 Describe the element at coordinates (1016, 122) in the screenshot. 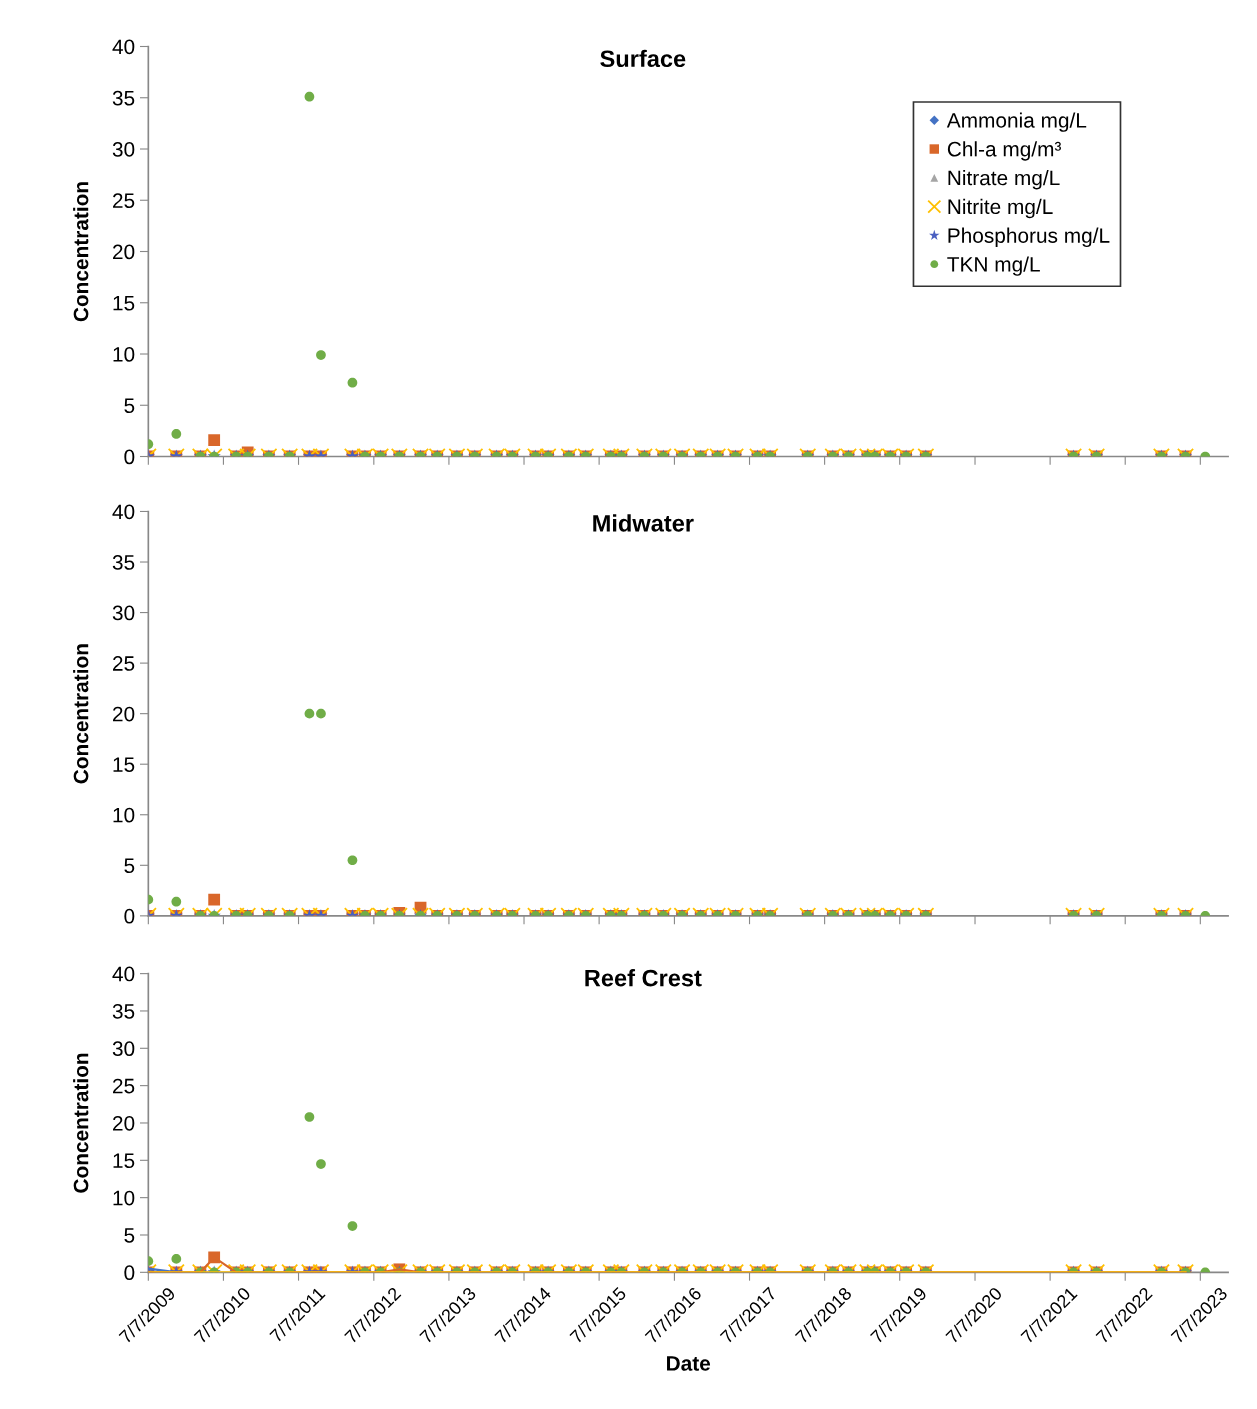

I see `legend-label: Ammonia mg/L` at that location.